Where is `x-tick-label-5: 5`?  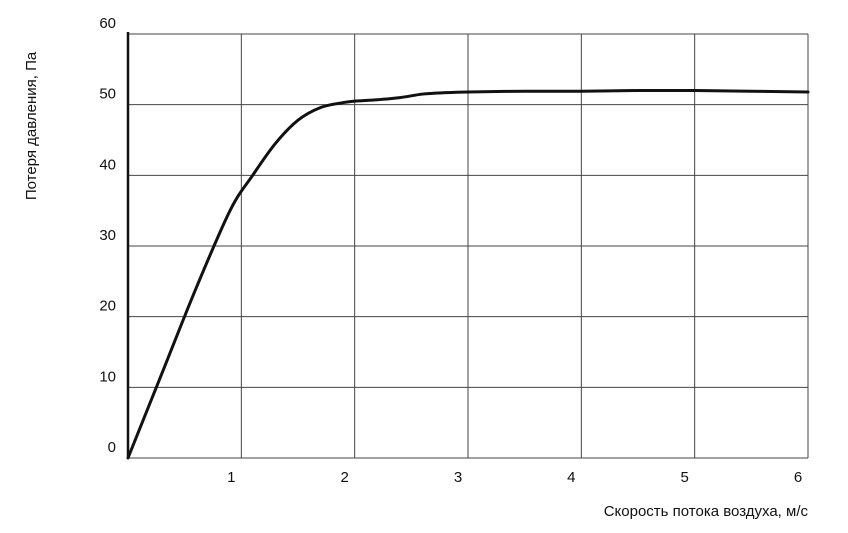 x-tick-label-5: 5 is located at coordinates (684, 477).